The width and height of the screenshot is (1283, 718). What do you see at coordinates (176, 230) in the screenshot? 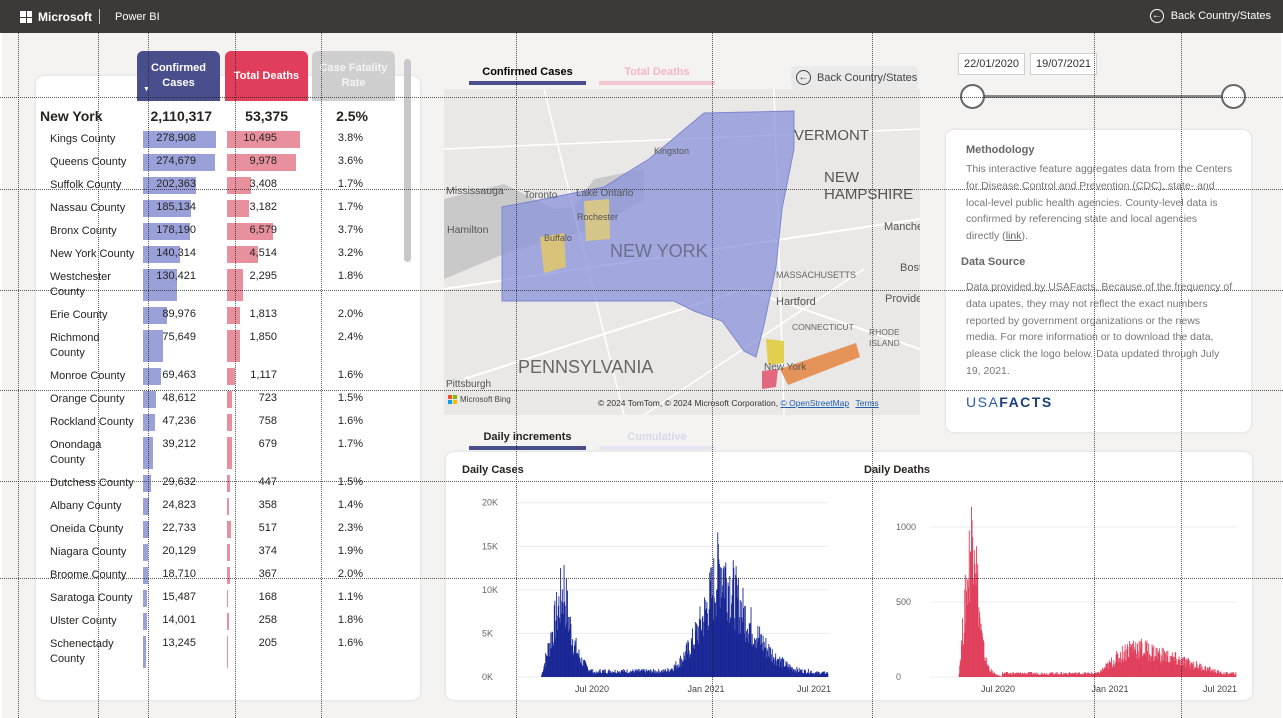
I see `county-cases: 178,190` at bounding box center [176, 230].